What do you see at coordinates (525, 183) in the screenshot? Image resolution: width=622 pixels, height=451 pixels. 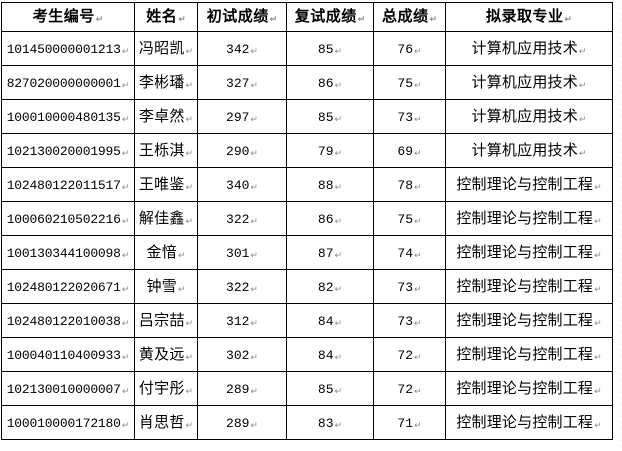 I see `cell-major-value: 控制理论与控制工程` at bounding box center [525, 183].